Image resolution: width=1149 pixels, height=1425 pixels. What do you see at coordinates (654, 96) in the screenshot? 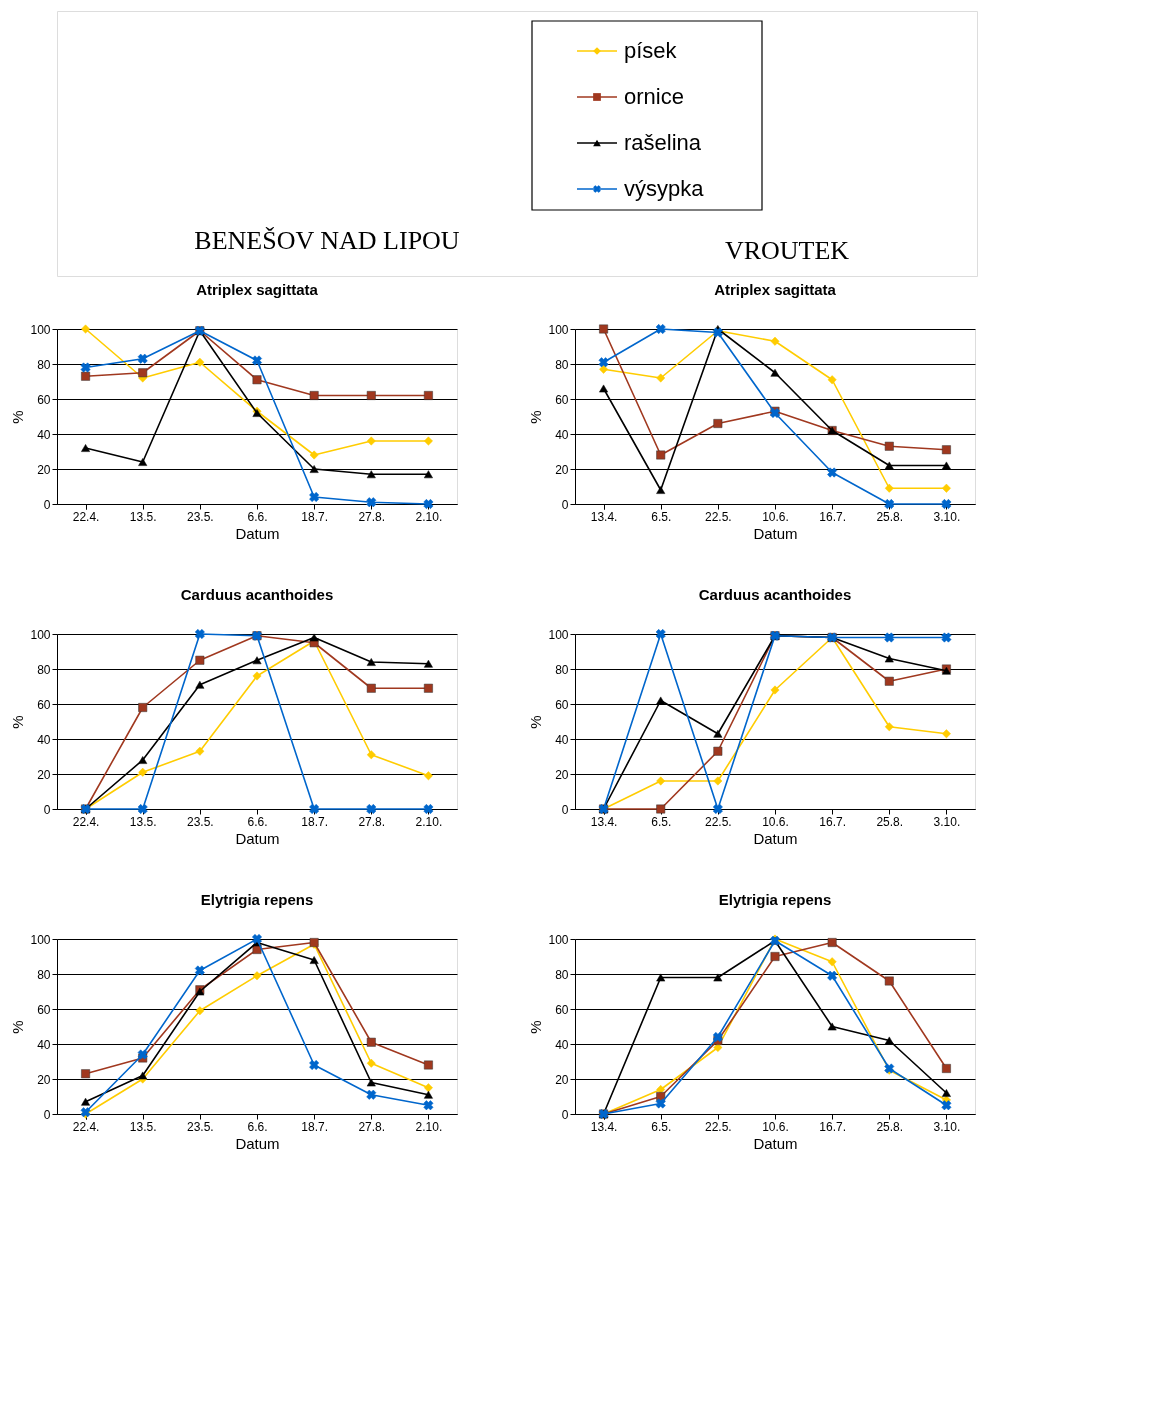
I see `legend-label: ornice` at bounding box center [654, 96].